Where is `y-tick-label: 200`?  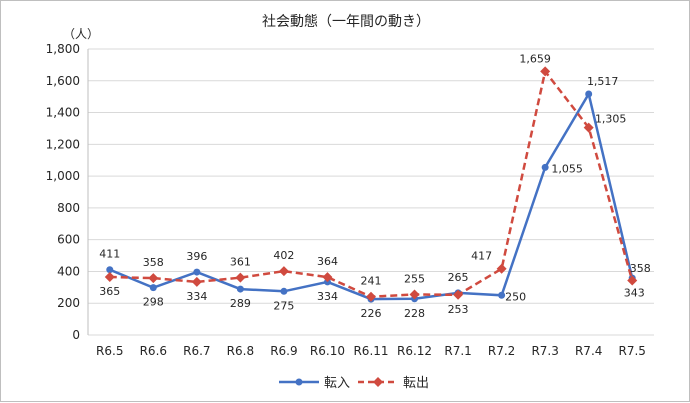 y-tick-label: 200 is located at coordinates (68, 303).